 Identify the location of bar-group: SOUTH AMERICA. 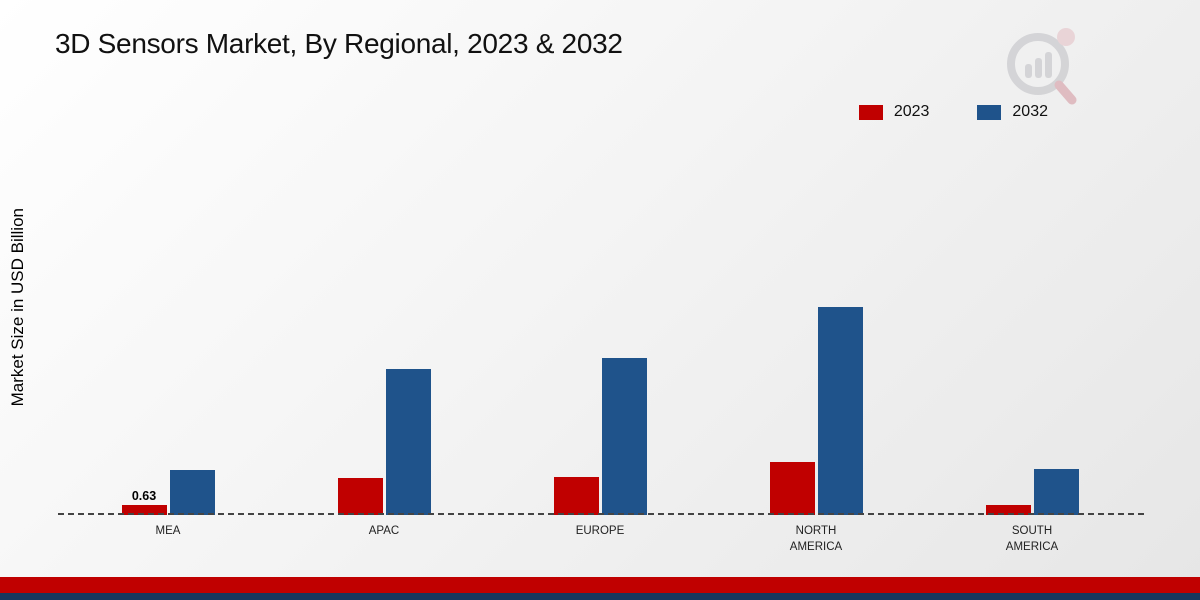
(1032, 404).